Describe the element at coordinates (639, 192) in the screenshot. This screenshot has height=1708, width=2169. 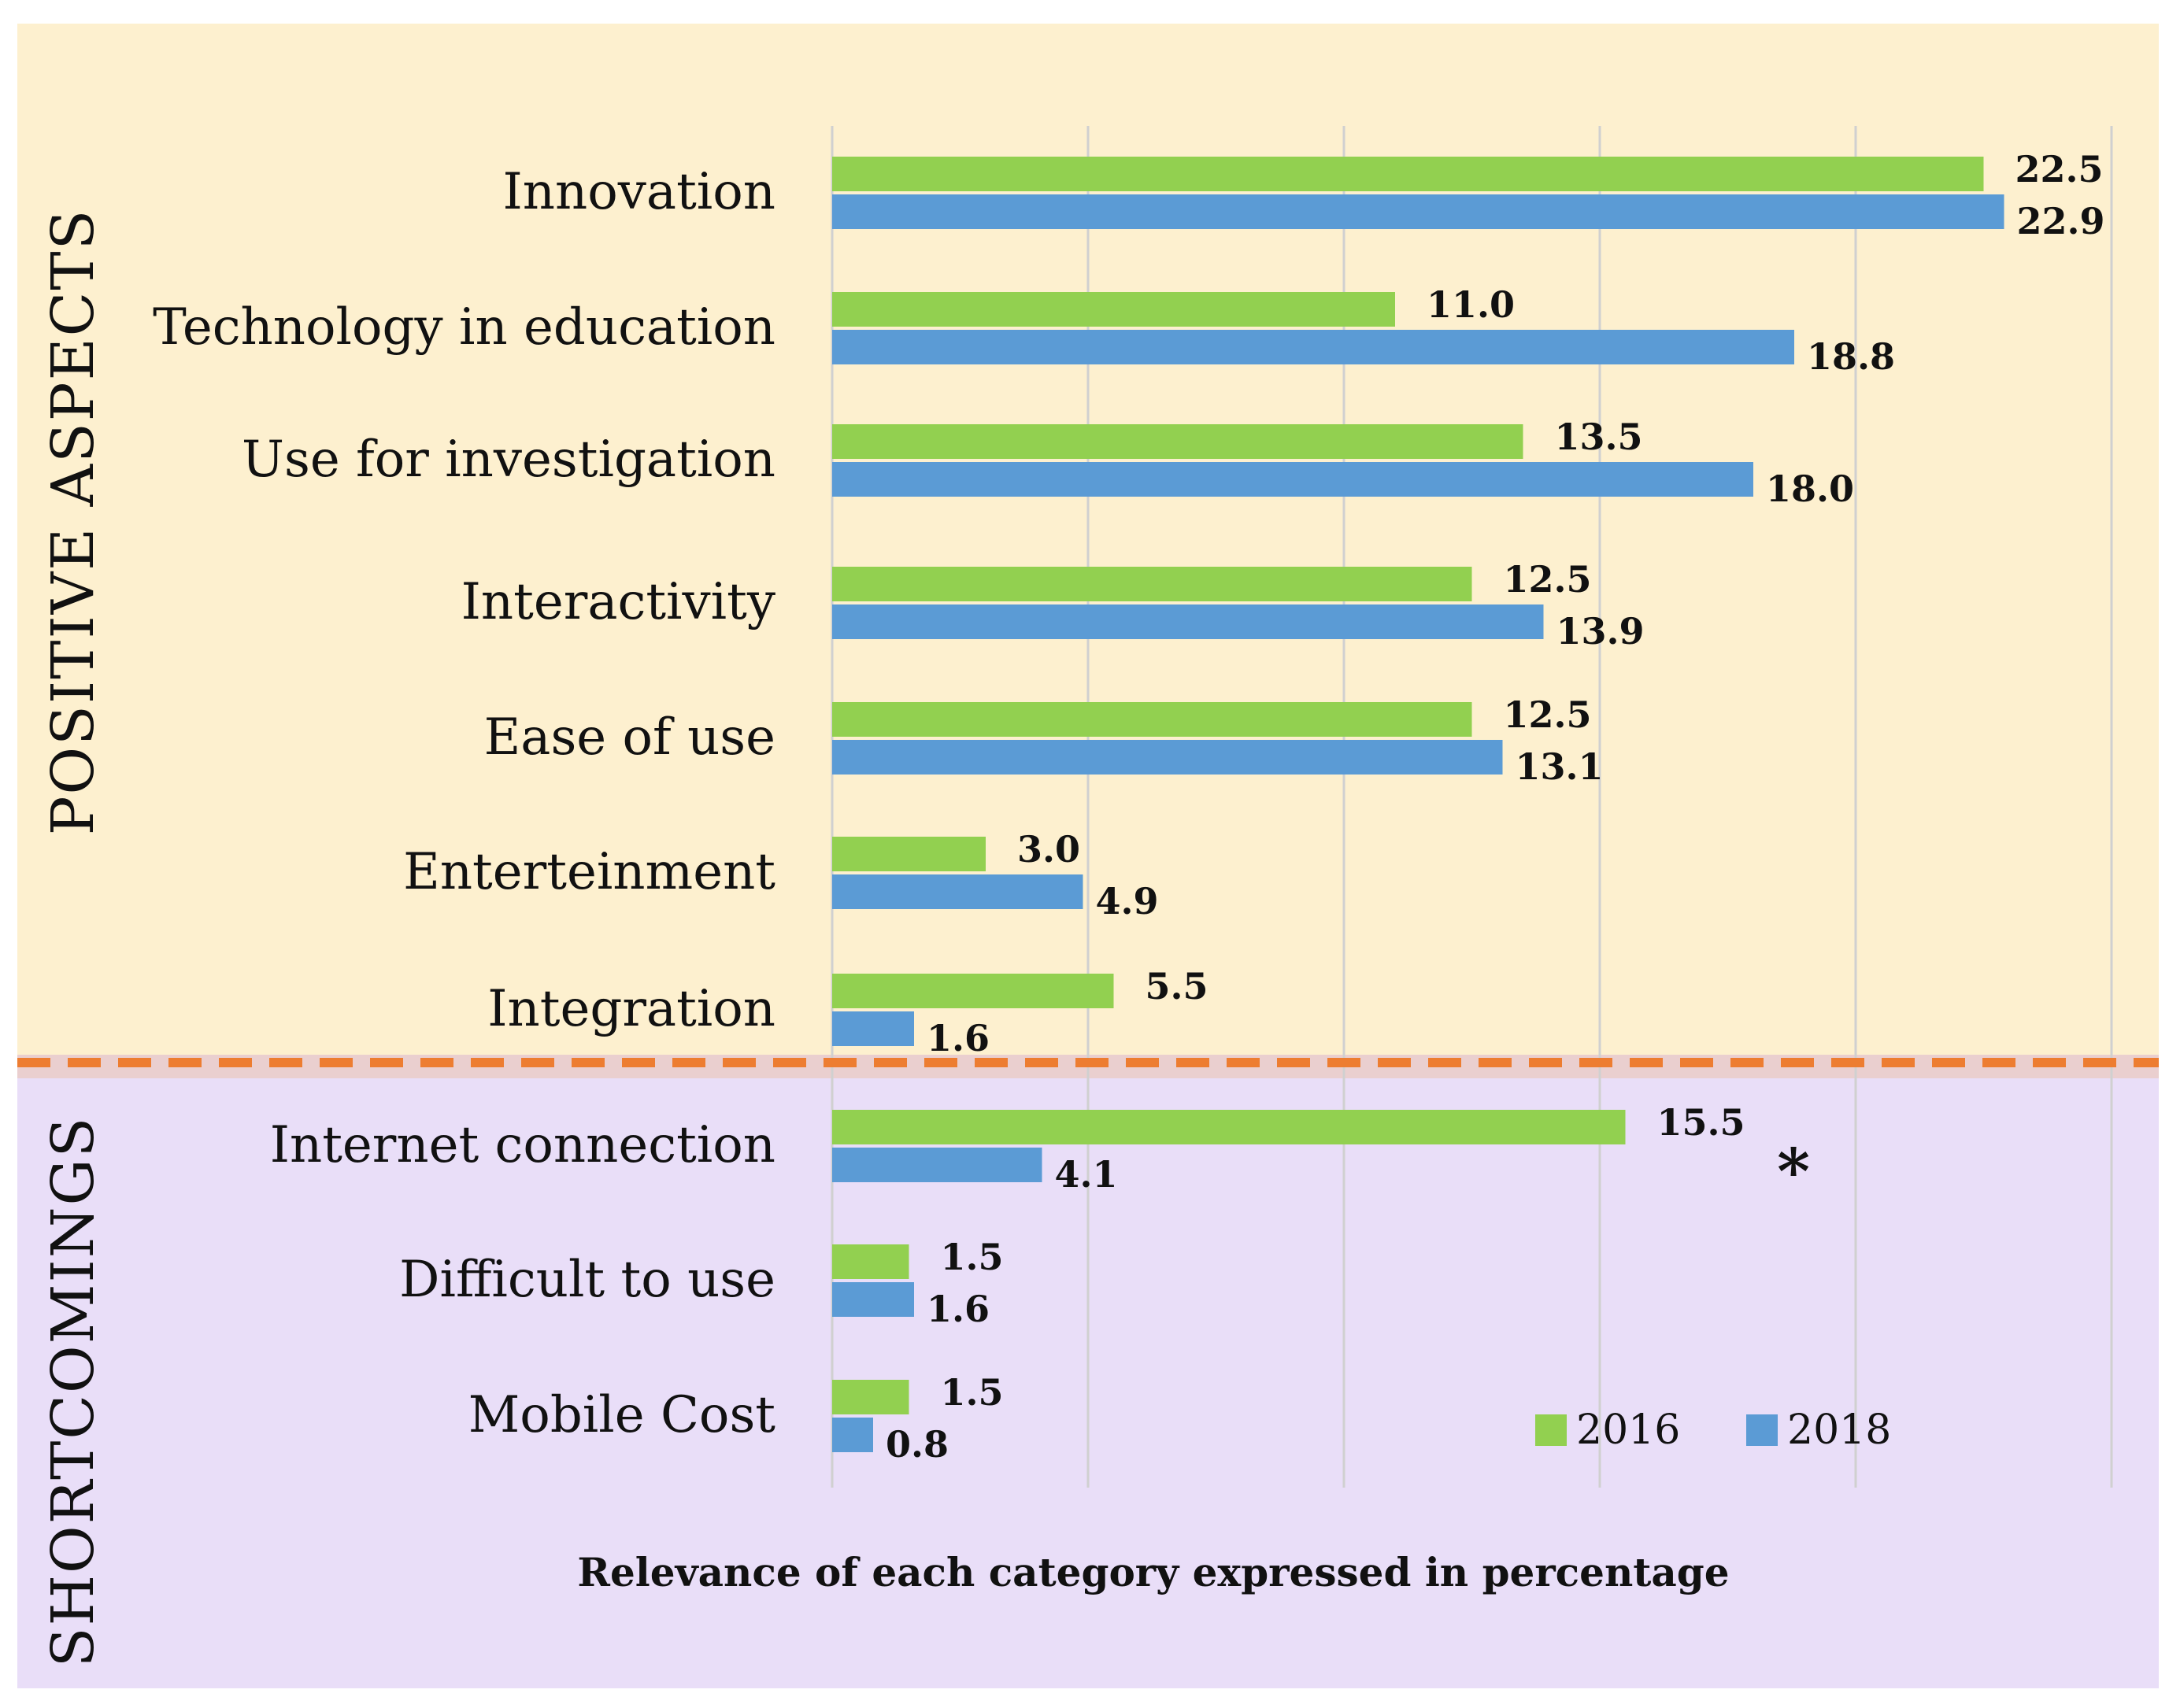
I see `category-label-innovation: Innovation` at that location.